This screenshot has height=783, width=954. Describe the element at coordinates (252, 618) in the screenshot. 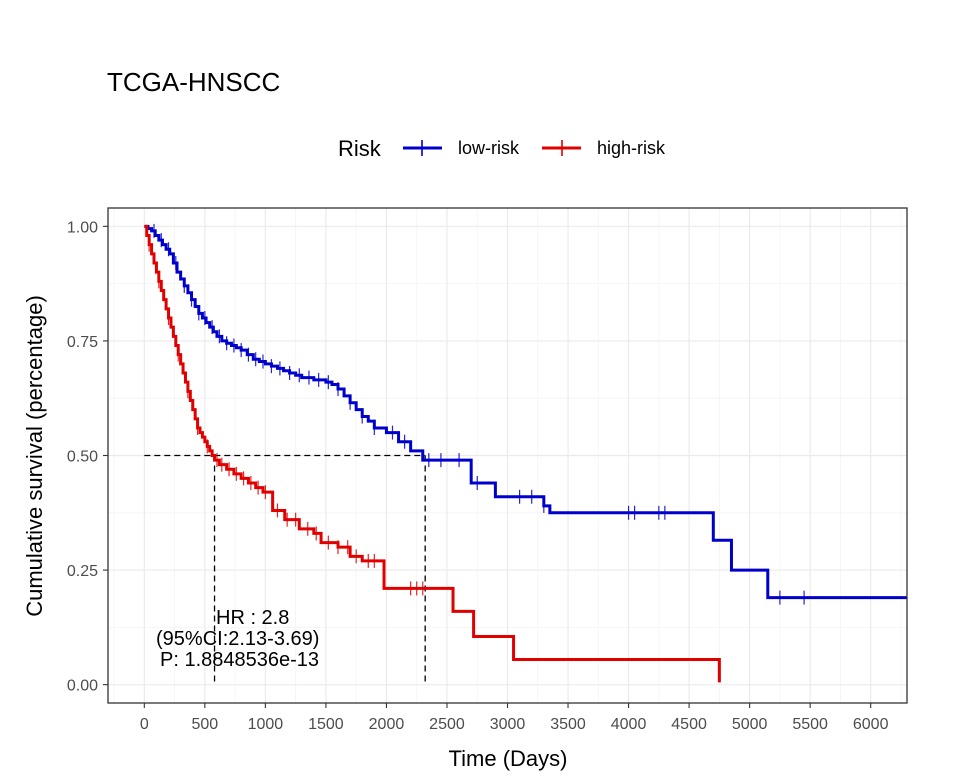

I see `hr-value: HR : 2.8` at that location.